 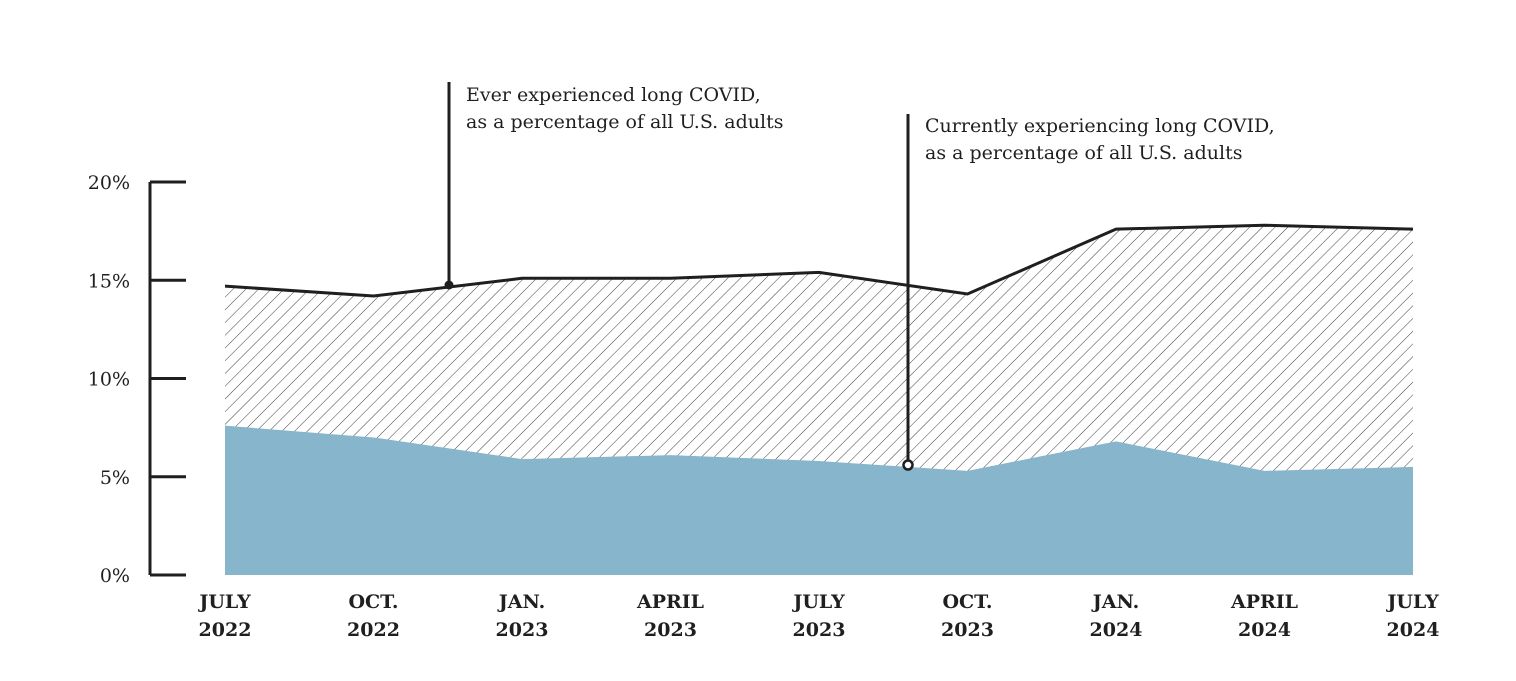 I want to click on current-annotation-line-2: as a percentage of all U.S. adults, so click(x=1083, y=153).